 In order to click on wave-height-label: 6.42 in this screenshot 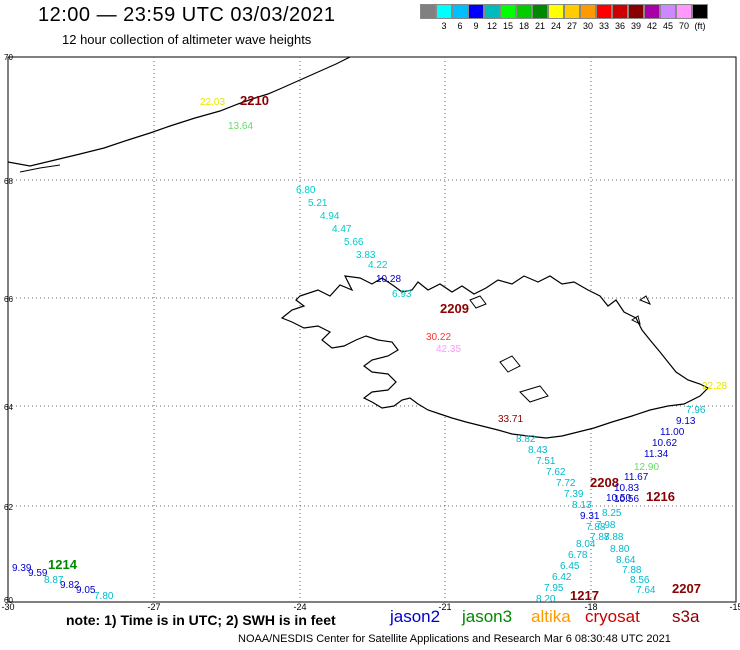, I will do `click(562, 577)`.